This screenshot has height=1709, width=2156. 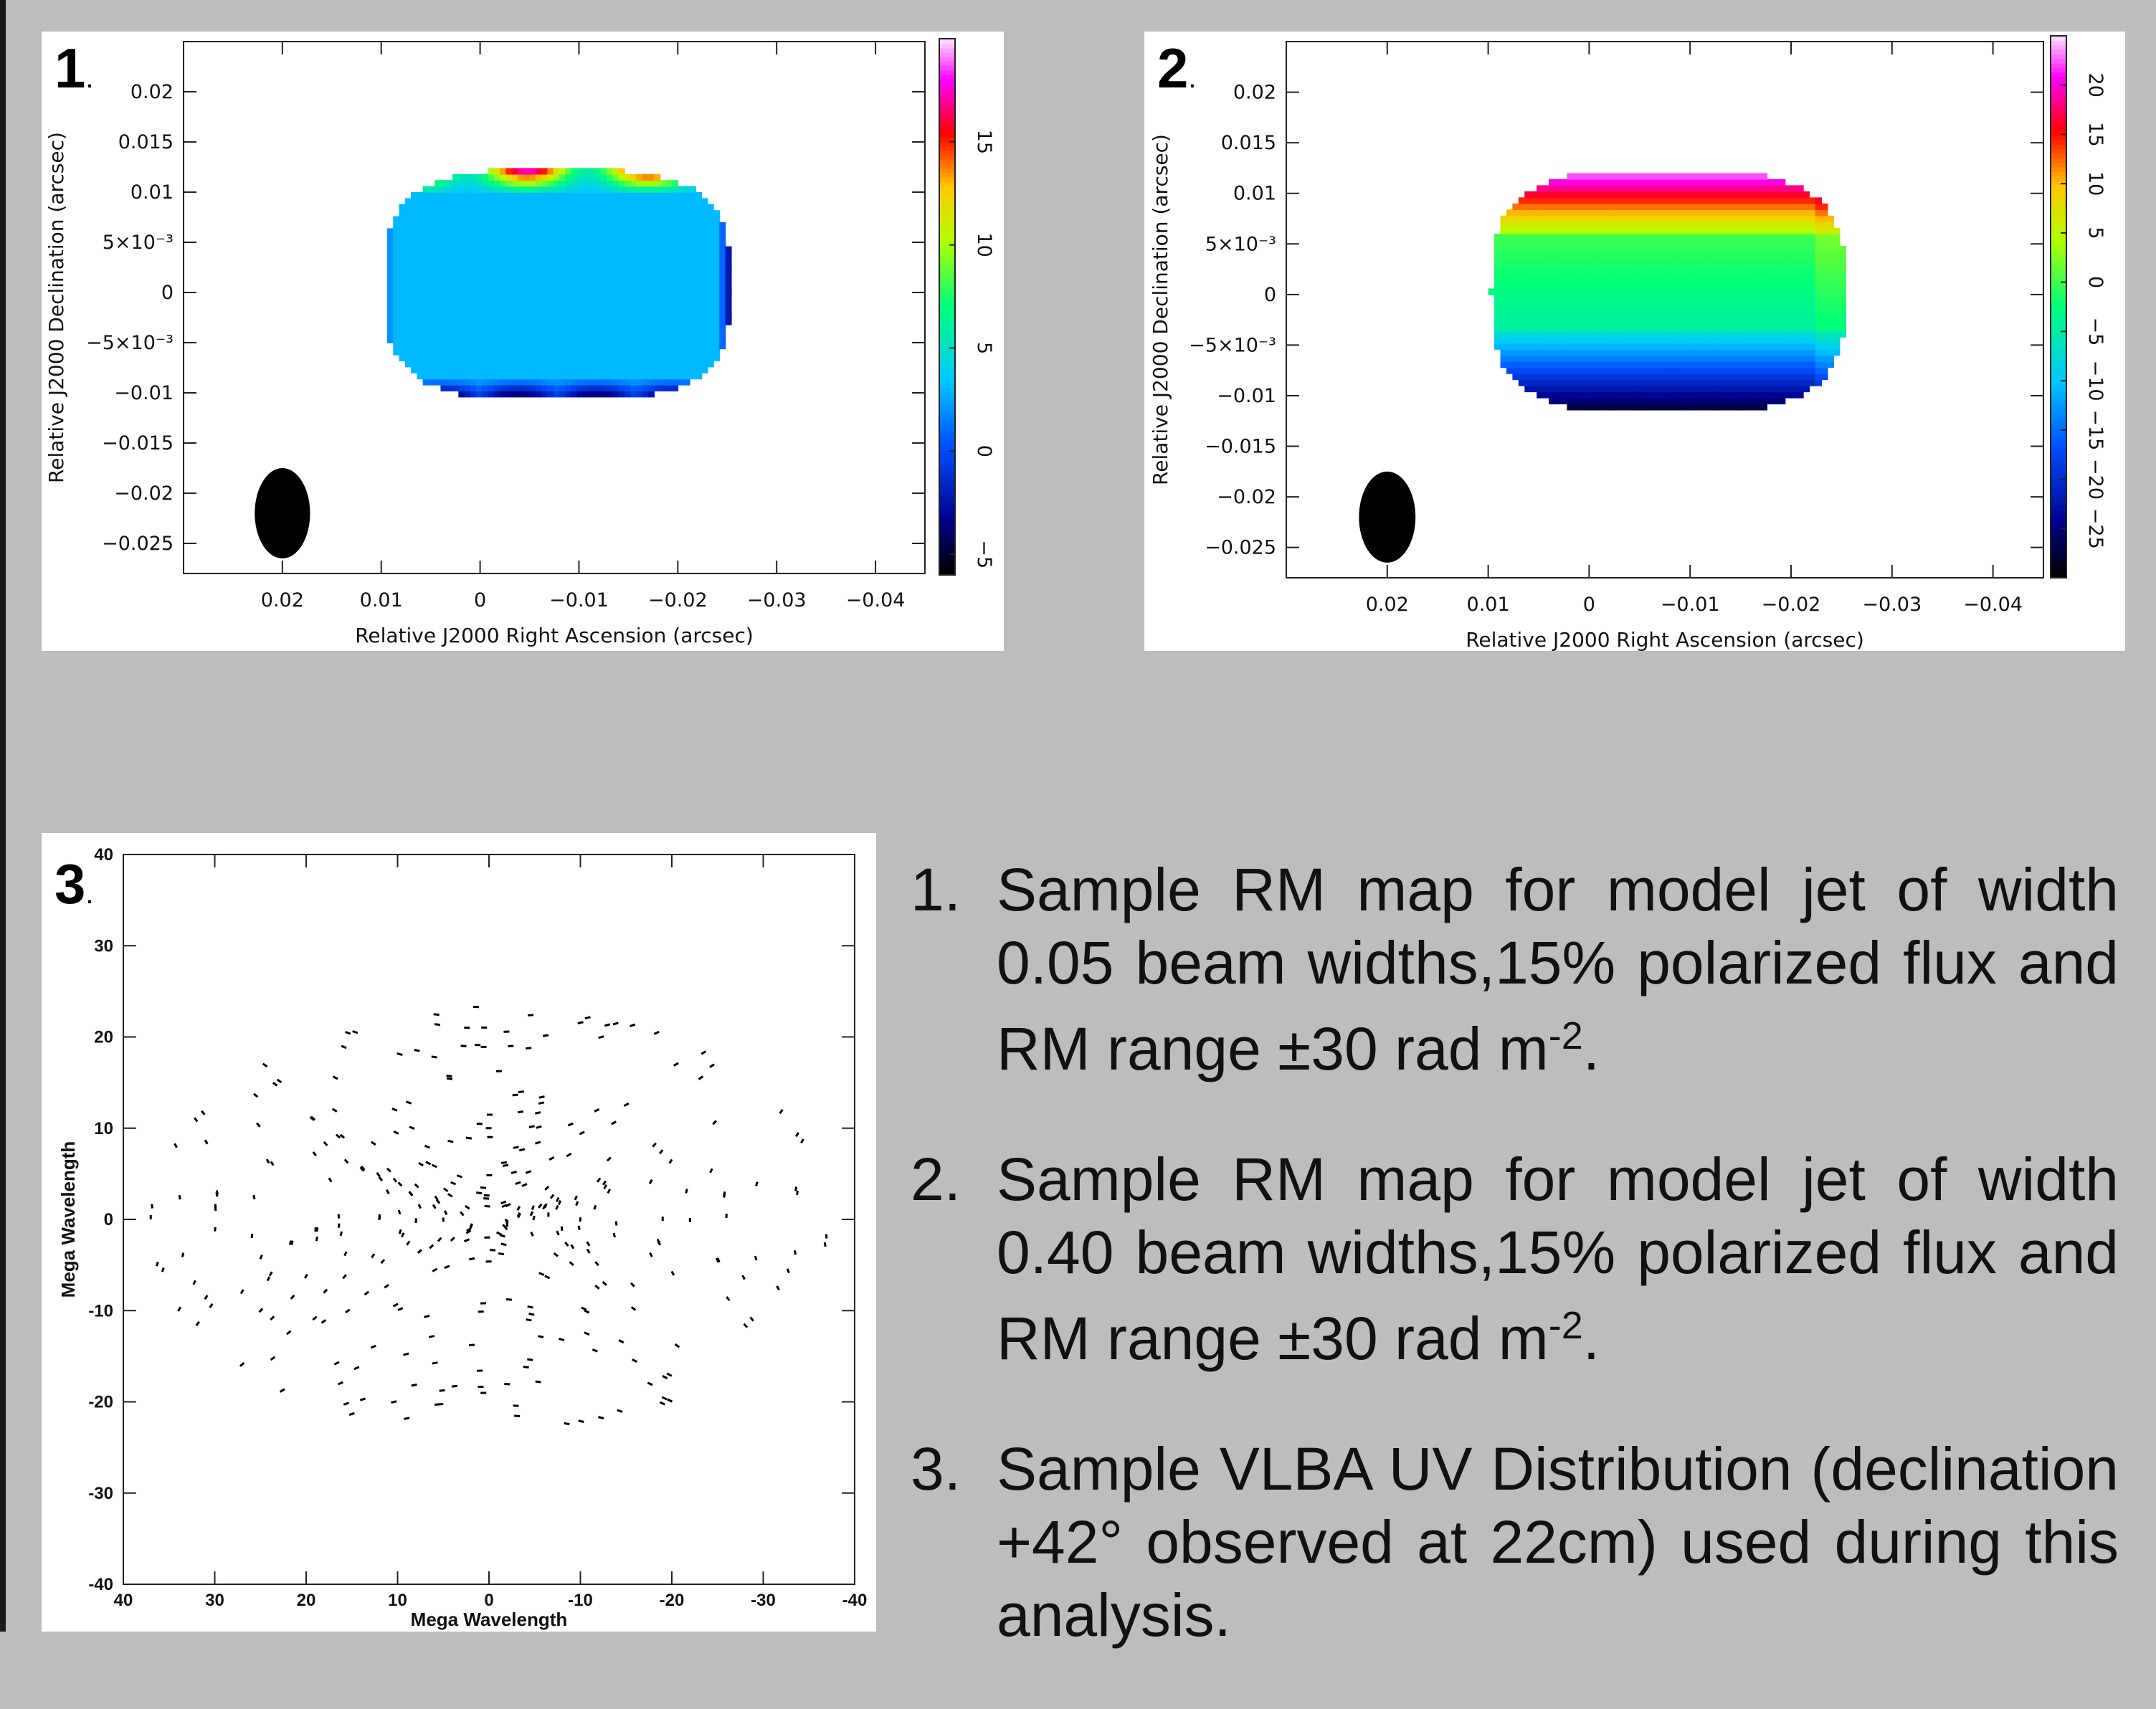 What do you see at coordinates (672, 1600) in the screenshot?
I see `x-tick-label: -20` at bounding box center [672, 1600].